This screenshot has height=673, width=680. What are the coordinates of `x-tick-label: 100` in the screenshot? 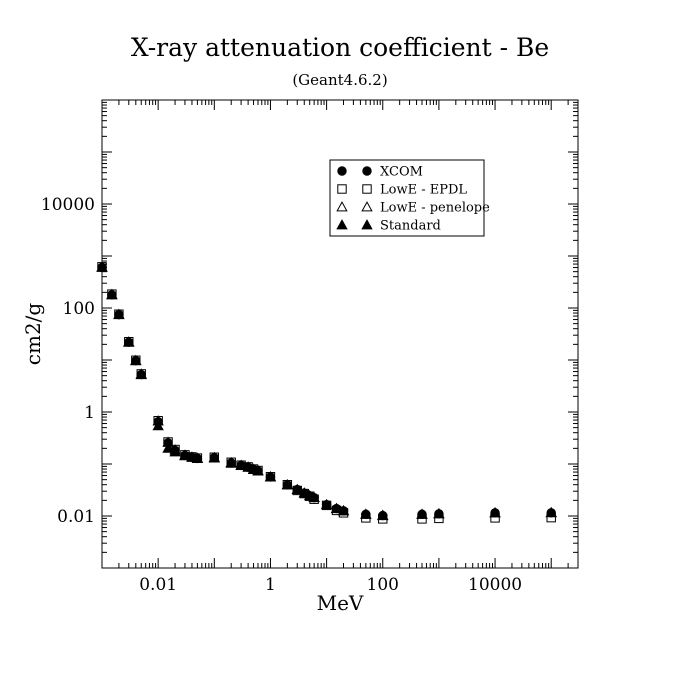 It's located at (383, 585).